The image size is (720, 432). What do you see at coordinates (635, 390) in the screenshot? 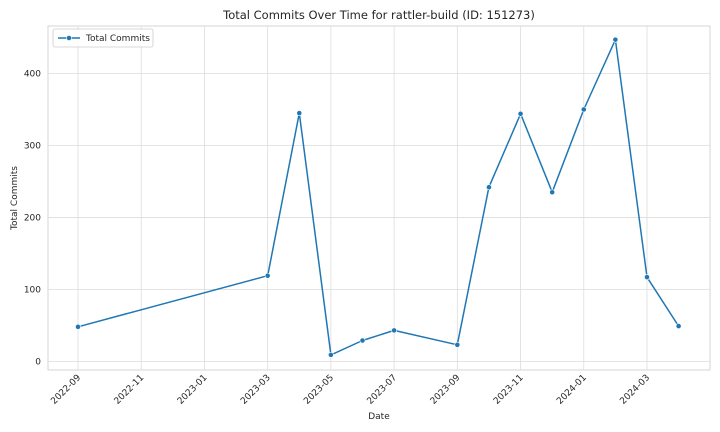
I see `x-tick-label: 2024-03` at bounding box center [635, 390].